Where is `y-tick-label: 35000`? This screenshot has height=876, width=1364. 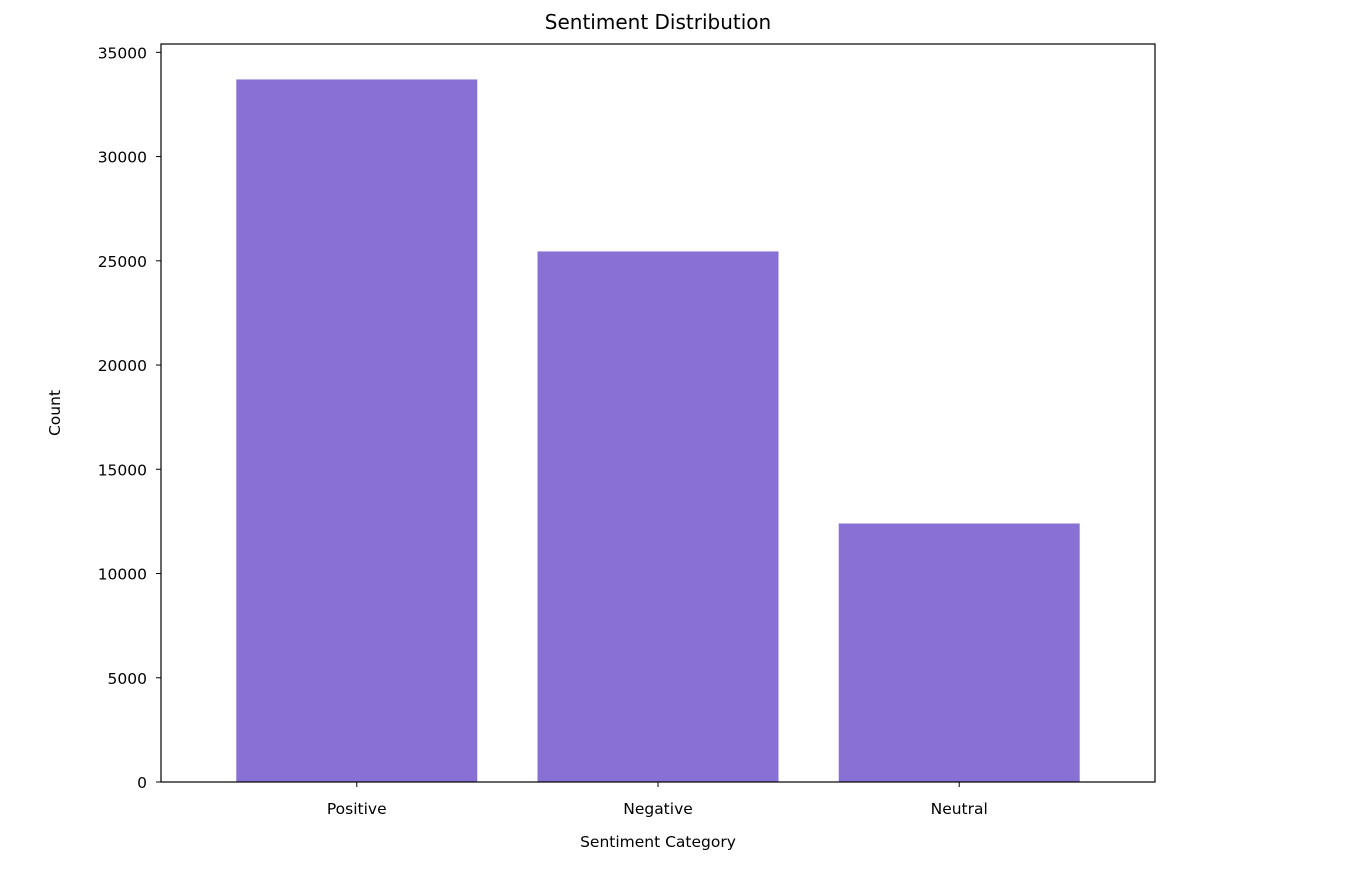 y-tick-label: 35000 is located at coordinates (122, 53).